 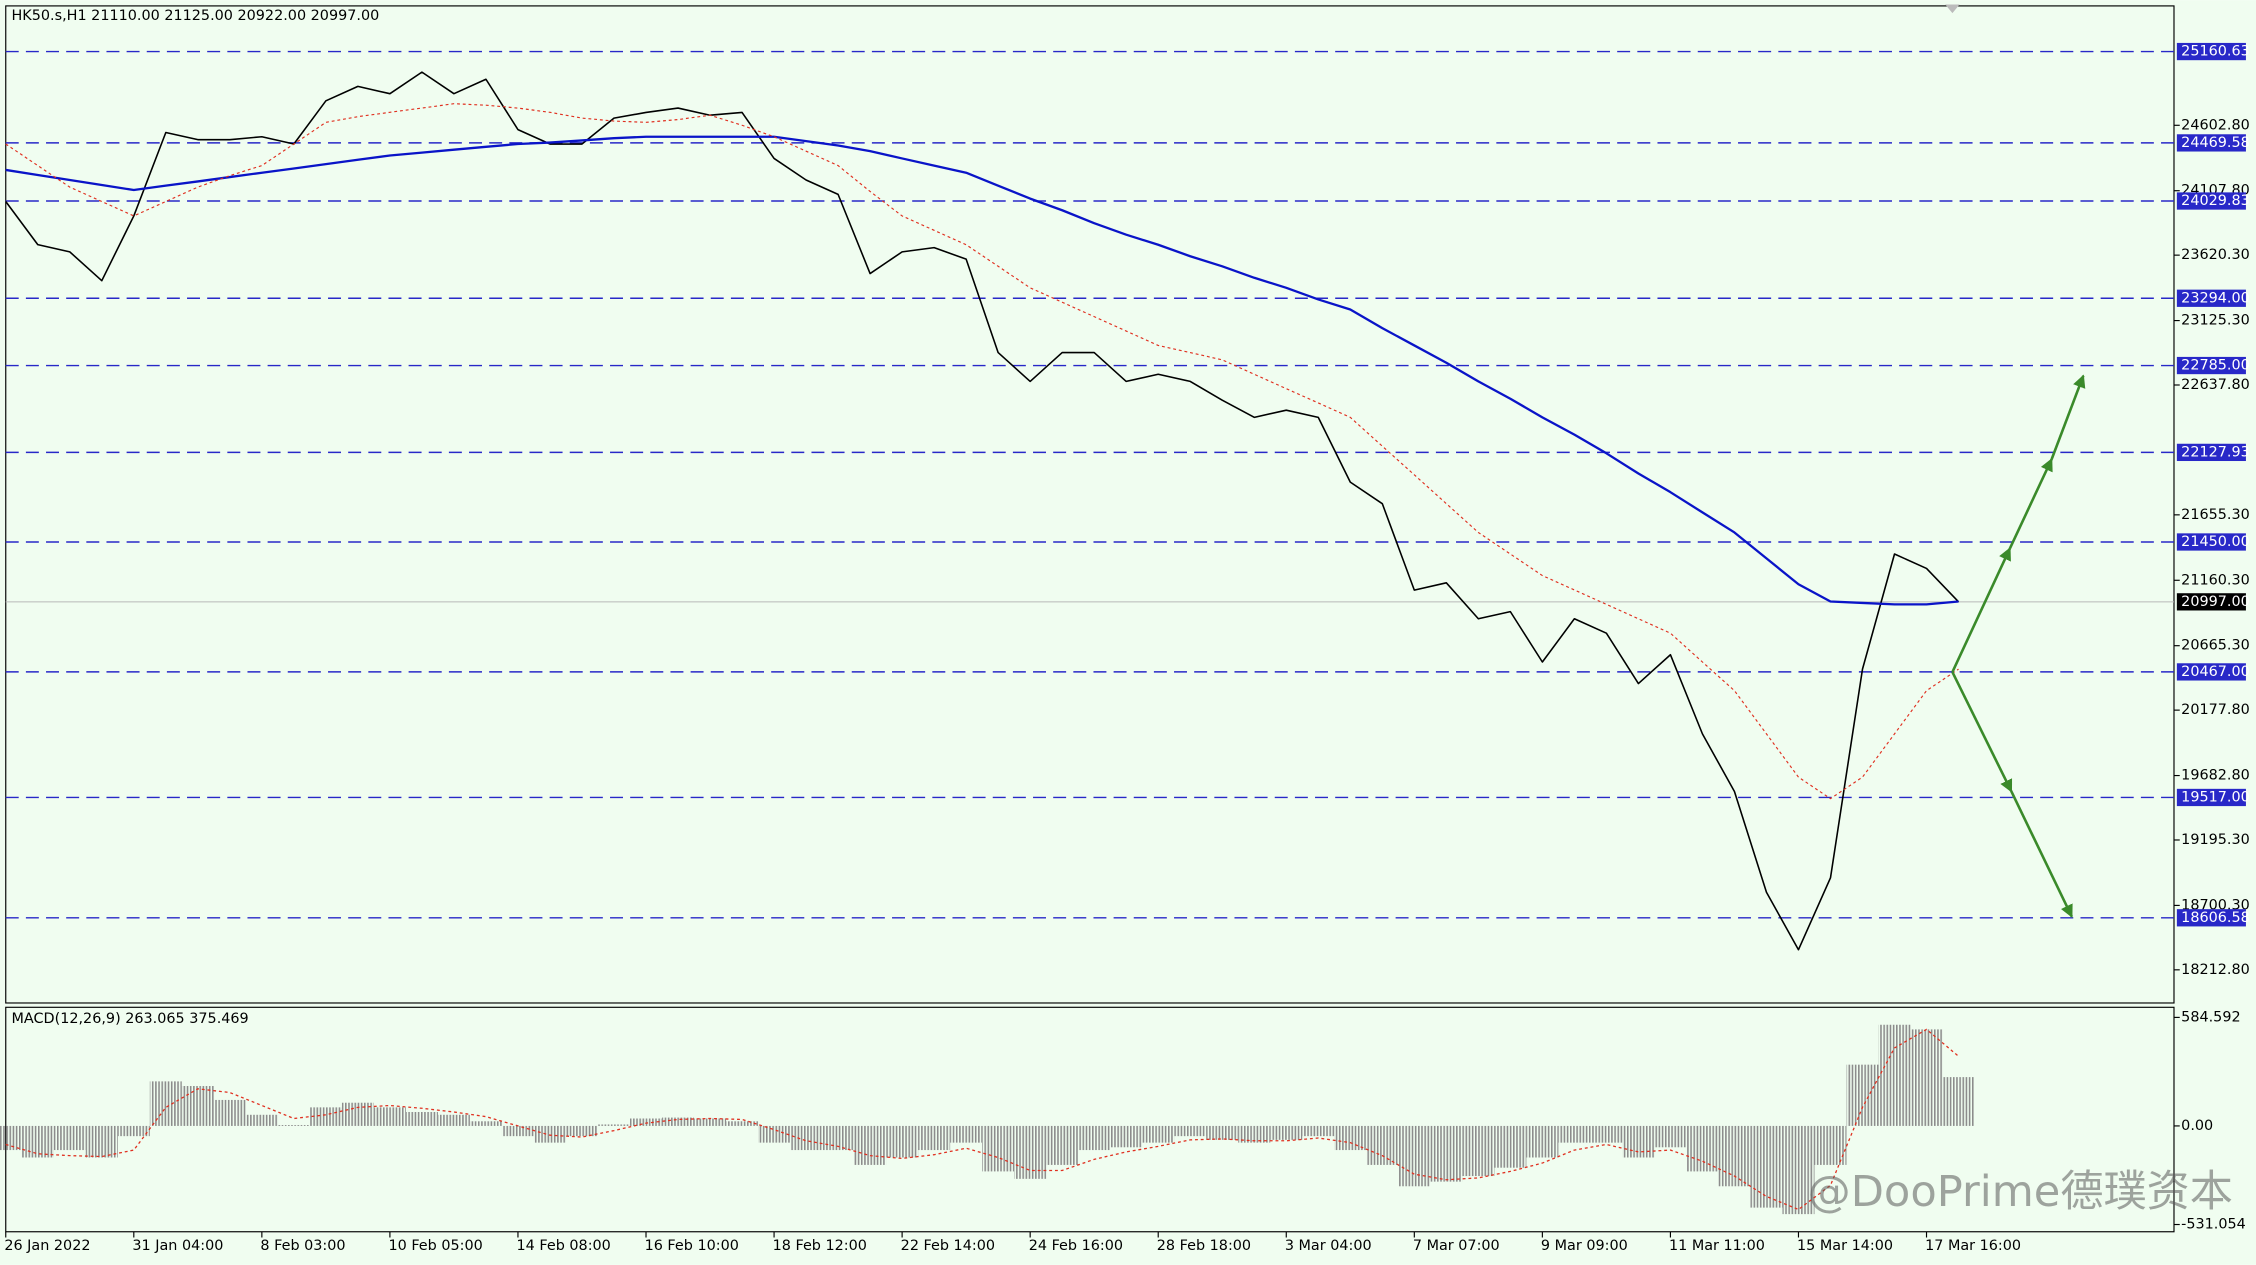 What do you see at coordinates (2215, 255) in the screenshot?
I see `y-tick-label: 23620.30` at bounding box center [2215, 255].